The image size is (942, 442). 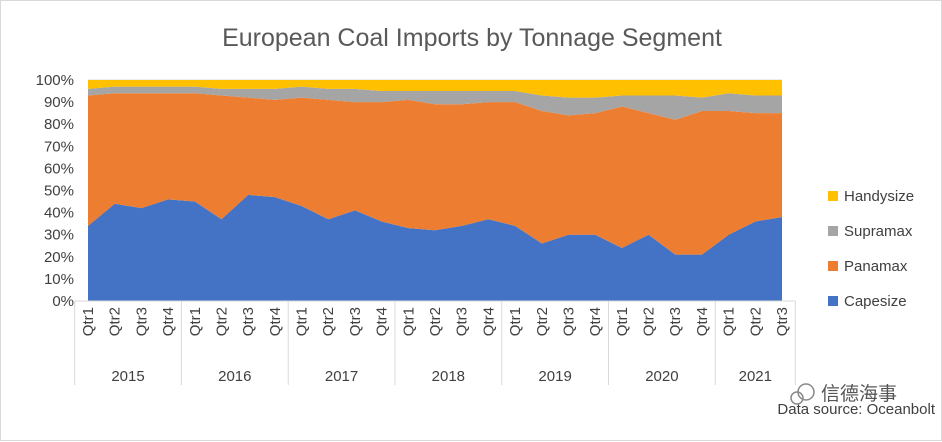 I want to click on chat-bubble-icon, so click(x=806, y=392).